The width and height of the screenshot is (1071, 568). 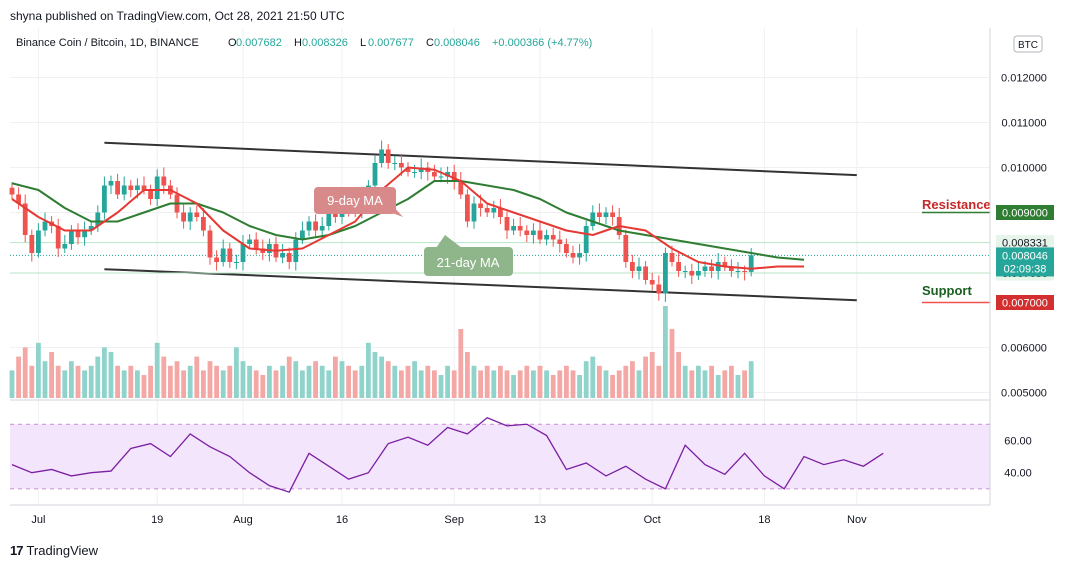 I want to click on support-price-tag, so click(x=1025, y=302).